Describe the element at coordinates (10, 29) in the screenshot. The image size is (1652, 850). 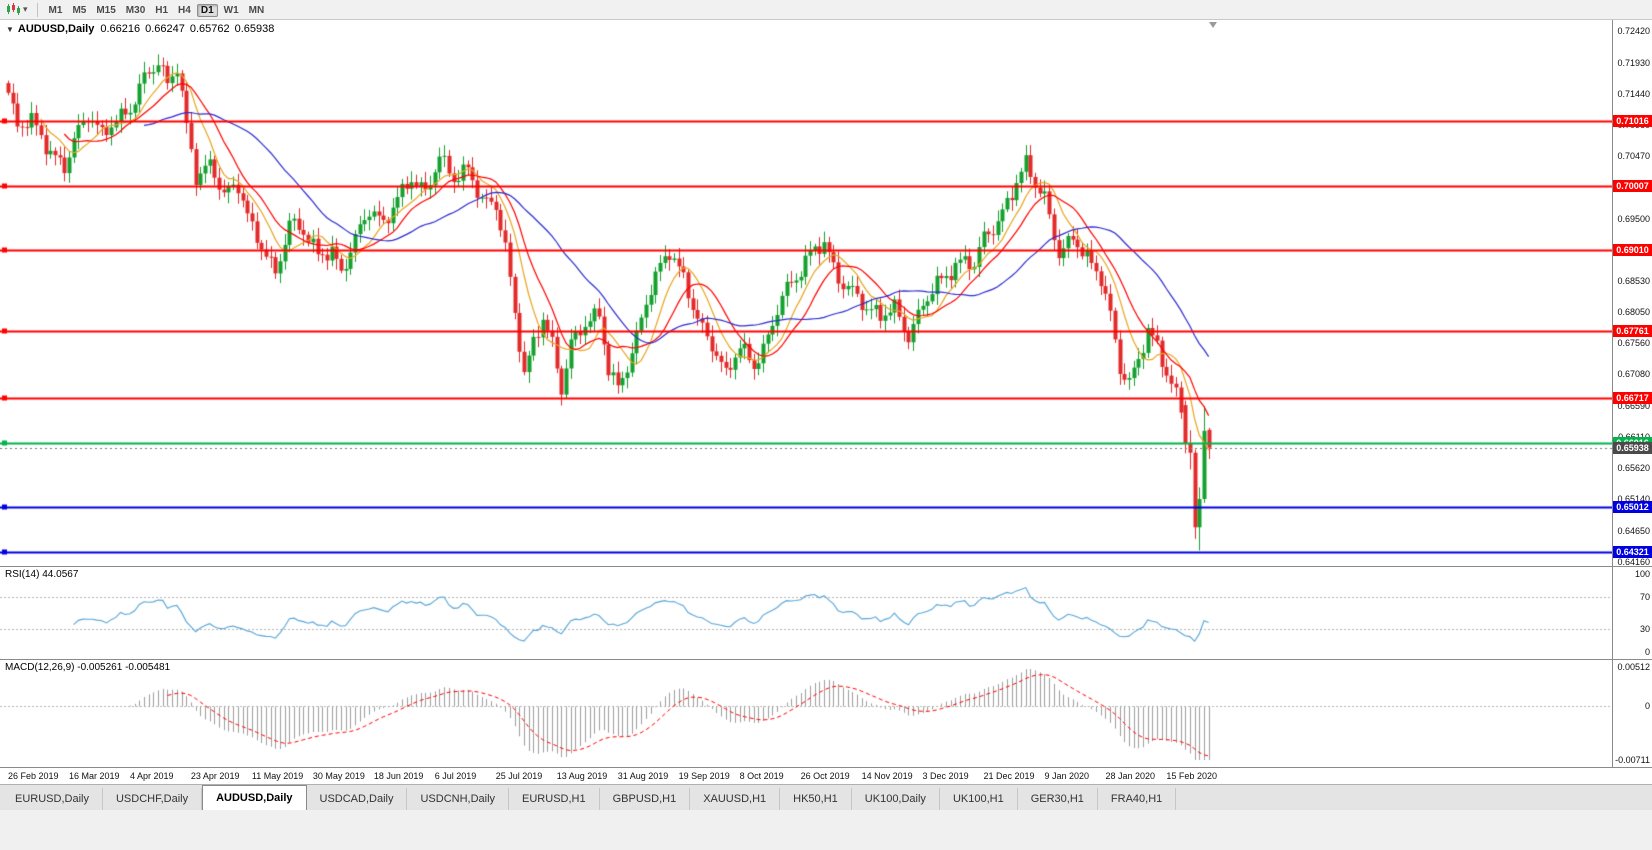
I see `symbol-dropdown-icon: ▼` at that location.